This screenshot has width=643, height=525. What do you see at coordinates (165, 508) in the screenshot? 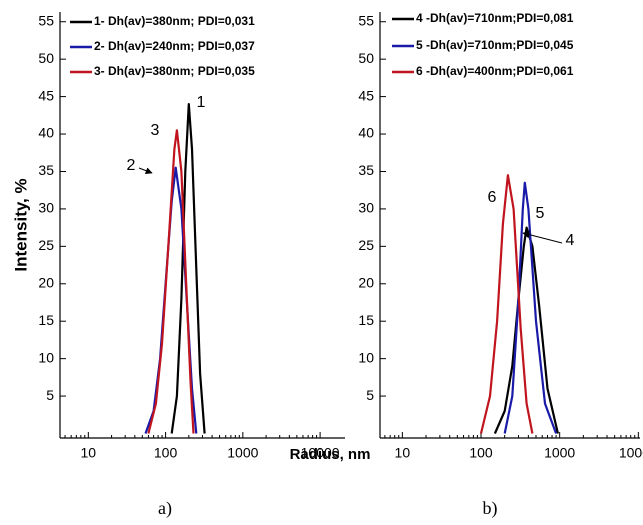
I see `caption: a)` at bounding box center [165, 508].